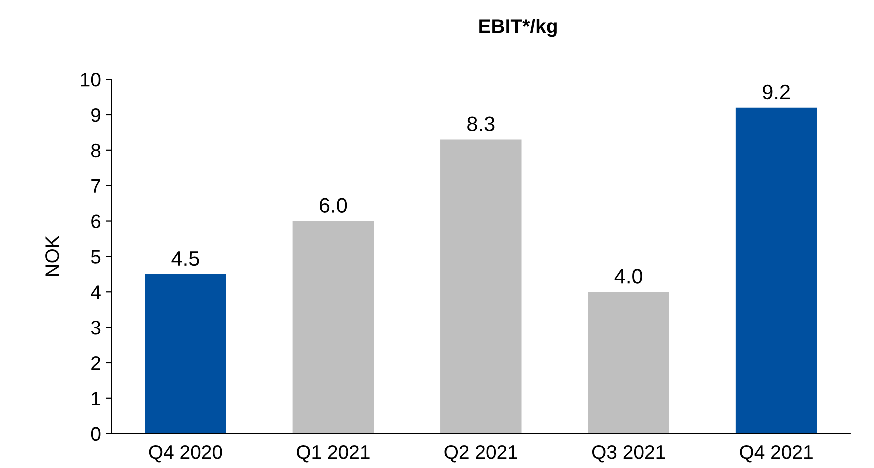  Describe the element at coordinates (96, 186) in the screenshot. I see `y-tick-label: 7` at that location.